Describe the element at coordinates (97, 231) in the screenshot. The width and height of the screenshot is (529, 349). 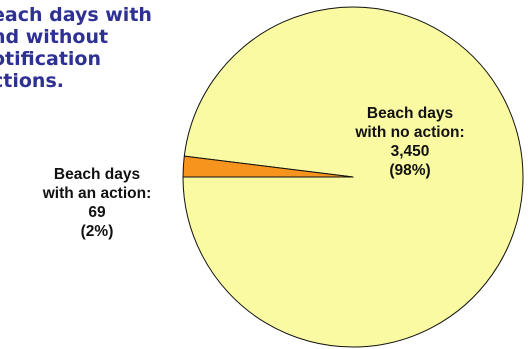
I see `slice-percent: (2%)` at that location.